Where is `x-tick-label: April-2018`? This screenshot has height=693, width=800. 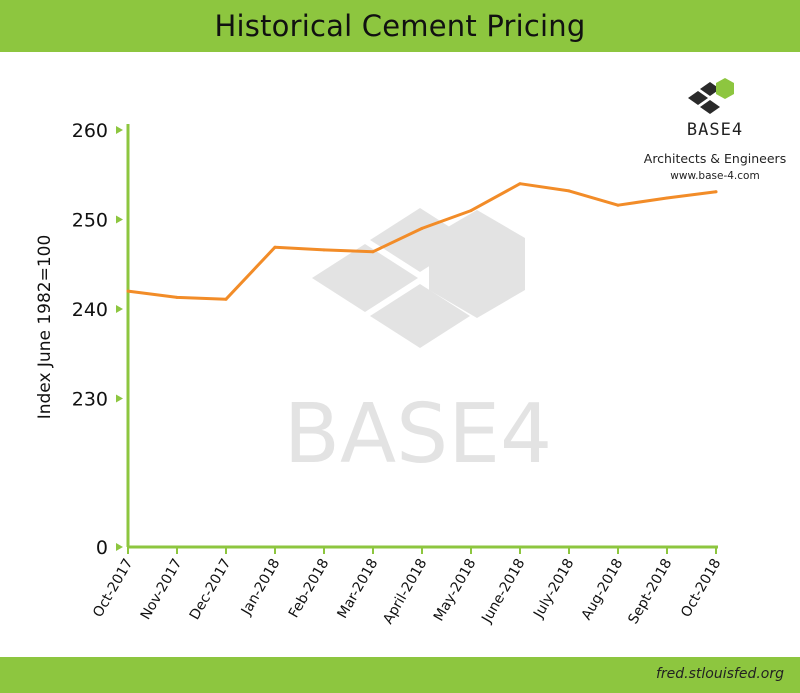 x-tick-label: April-2018 is located at coordinates (405, 591).